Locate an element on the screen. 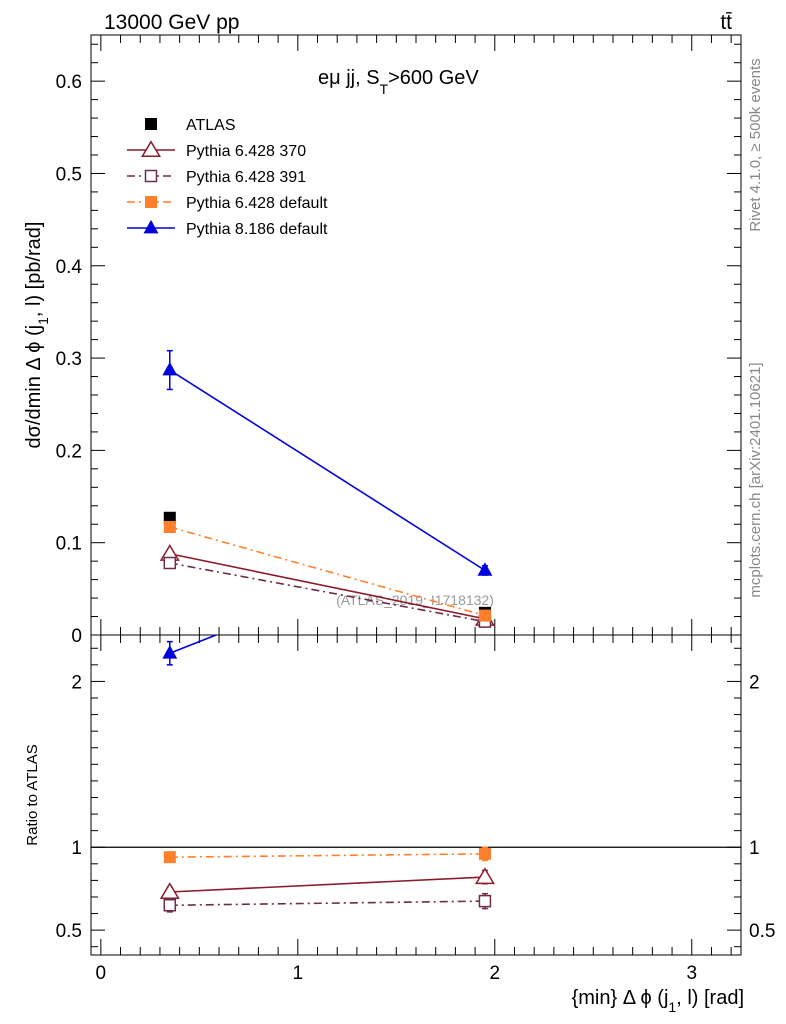 The width and height of the screenshot is (786, 1024). process-label: tt̄ is located at coordinates (726, 22).